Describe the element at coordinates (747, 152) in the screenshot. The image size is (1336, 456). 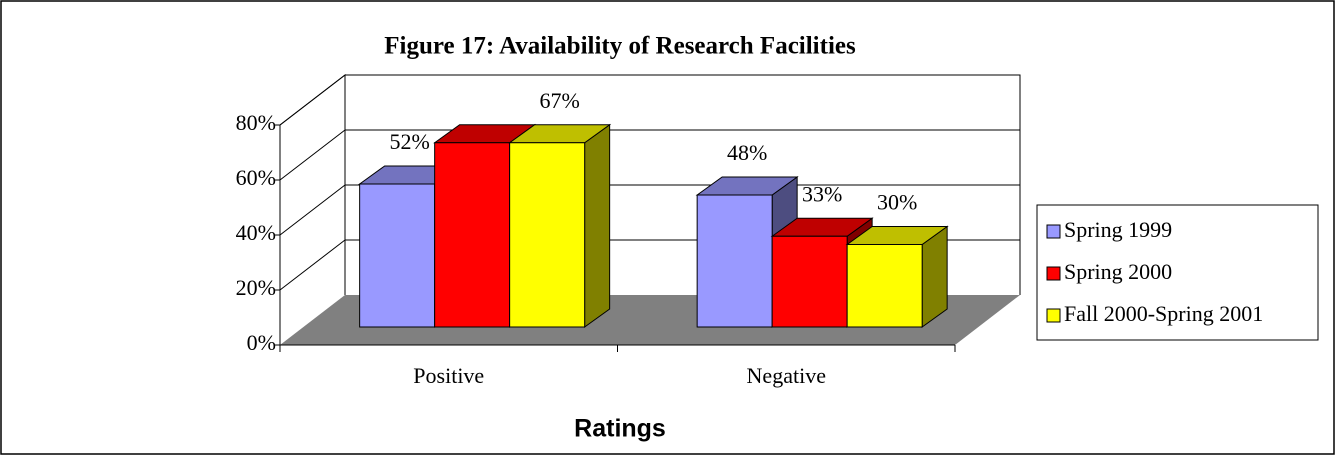
I see `data-label: 48%` at that location.